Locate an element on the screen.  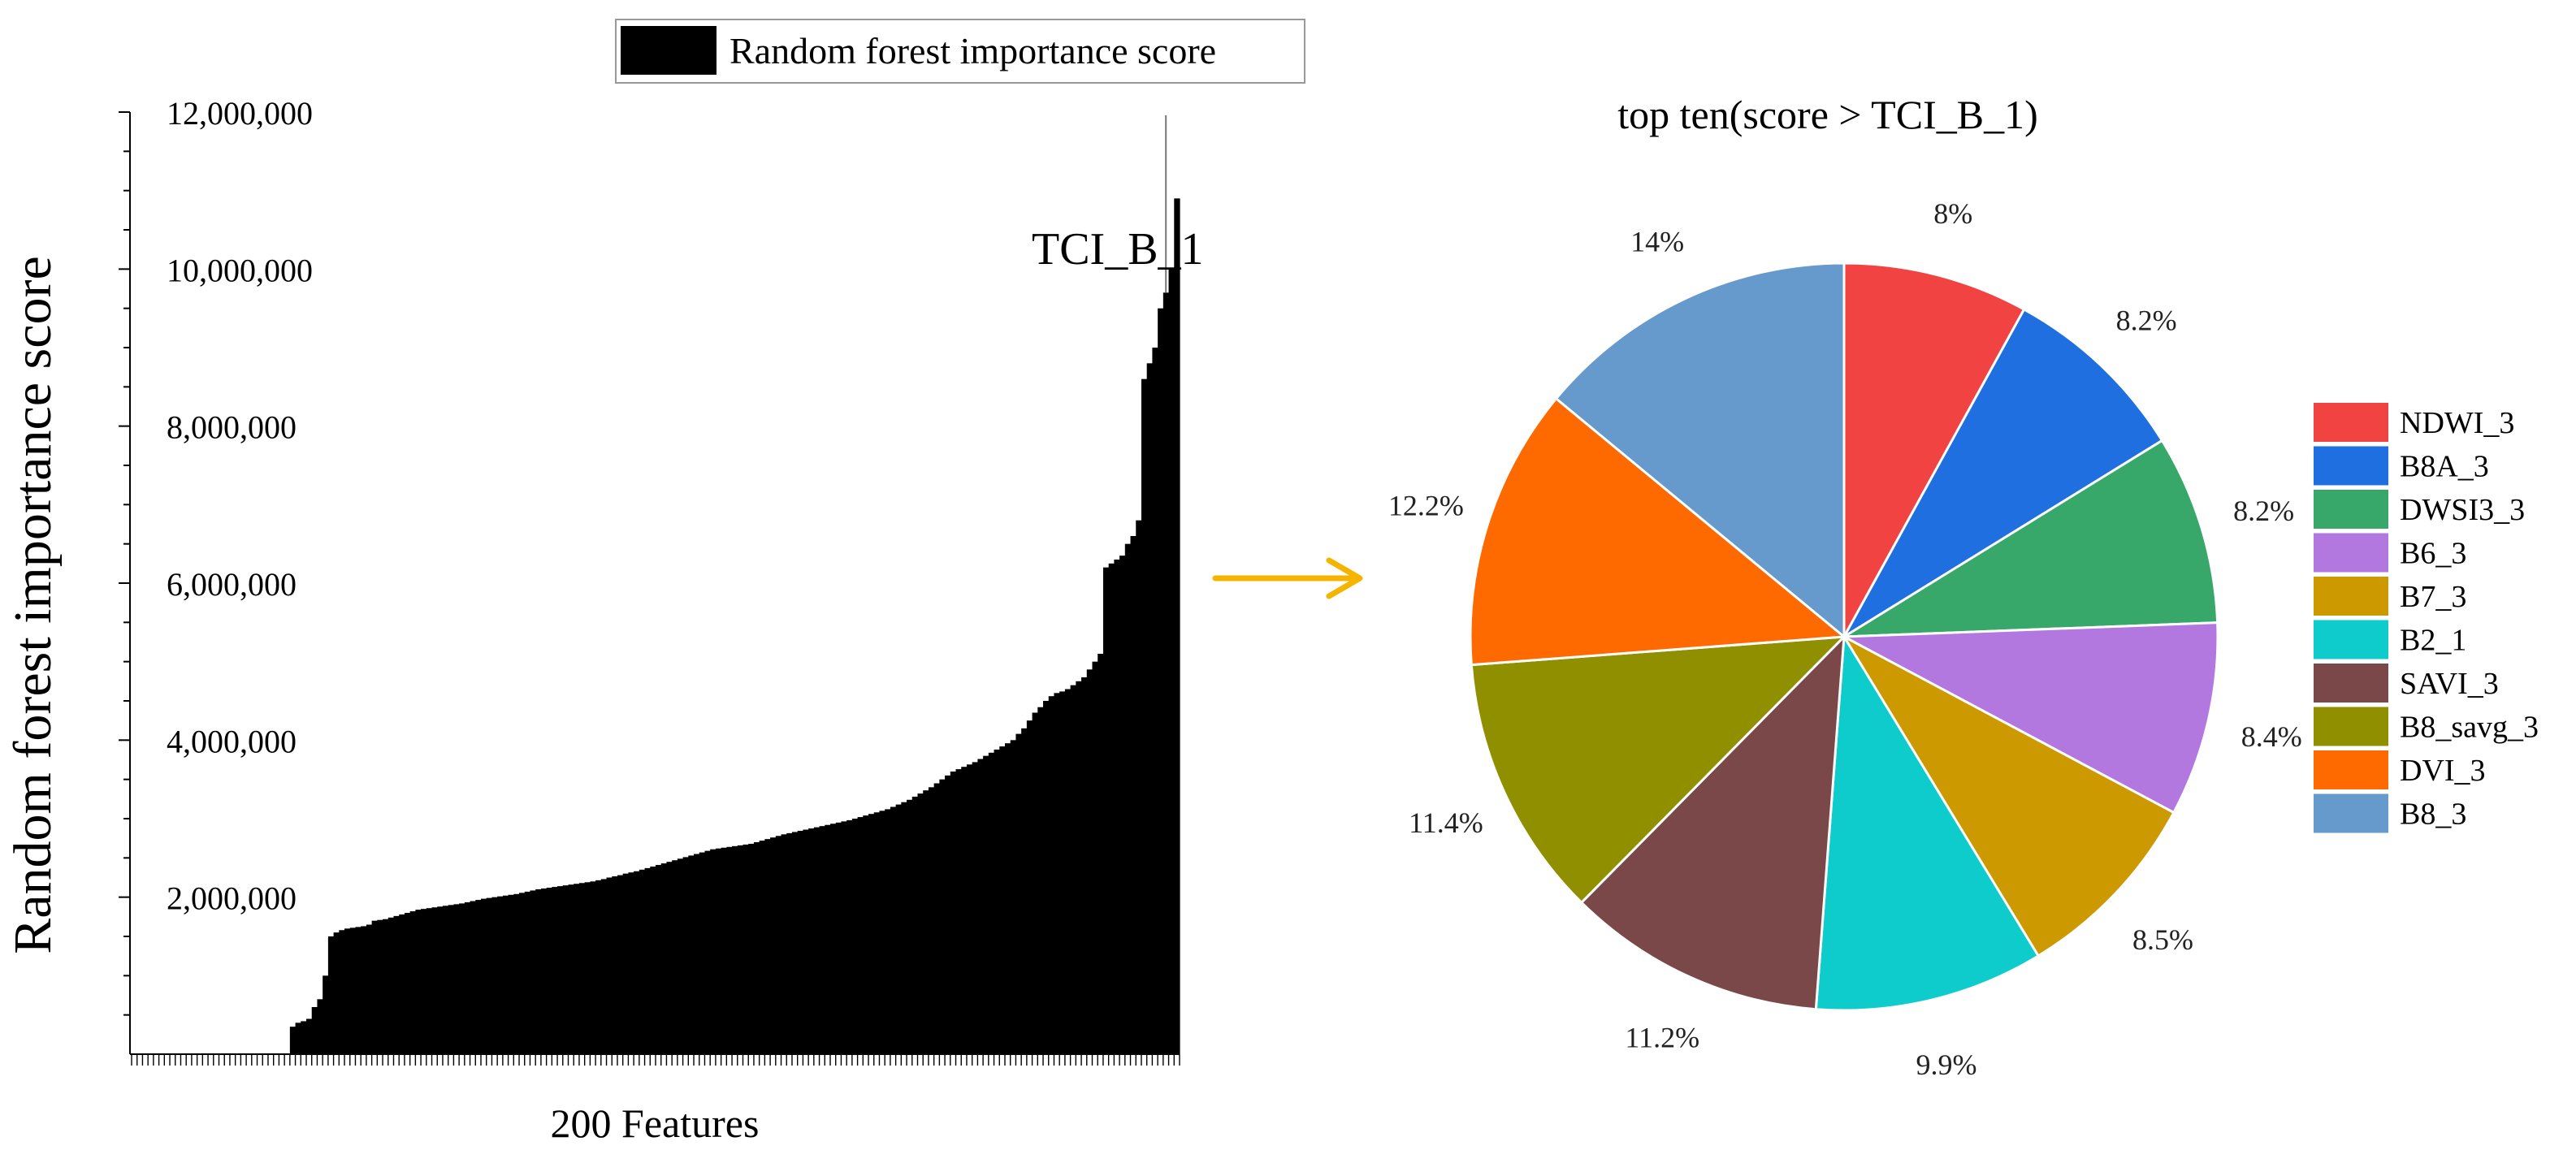
pie-legend-label: B2_1 is located at coordinates (2433, 641).